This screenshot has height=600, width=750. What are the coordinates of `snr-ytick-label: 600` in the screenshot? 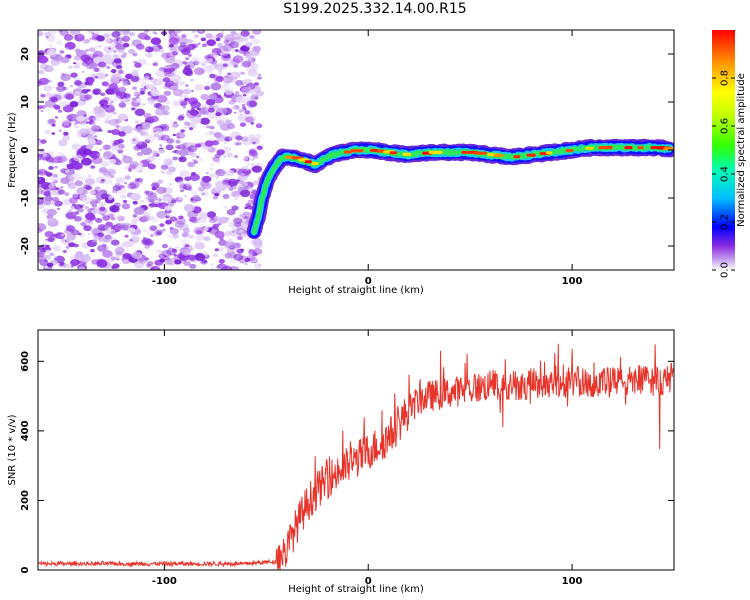 It's located at (25, 361).